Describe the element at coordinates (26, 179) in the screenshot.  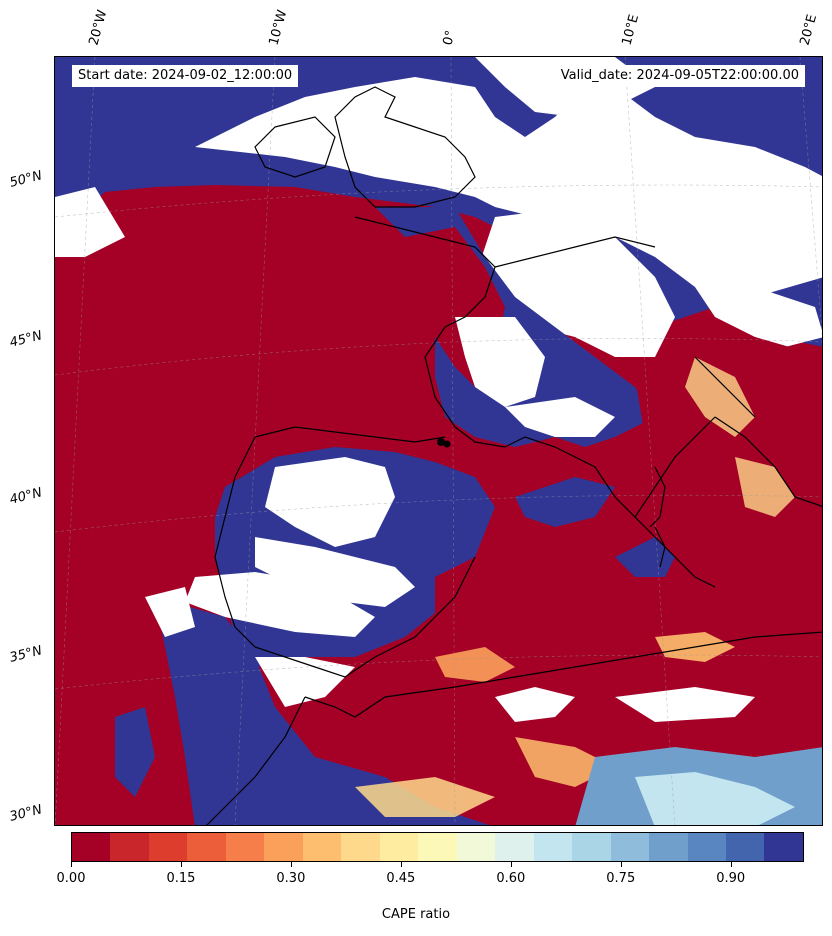
I see `lat-label-50n: 50°N` at that location.